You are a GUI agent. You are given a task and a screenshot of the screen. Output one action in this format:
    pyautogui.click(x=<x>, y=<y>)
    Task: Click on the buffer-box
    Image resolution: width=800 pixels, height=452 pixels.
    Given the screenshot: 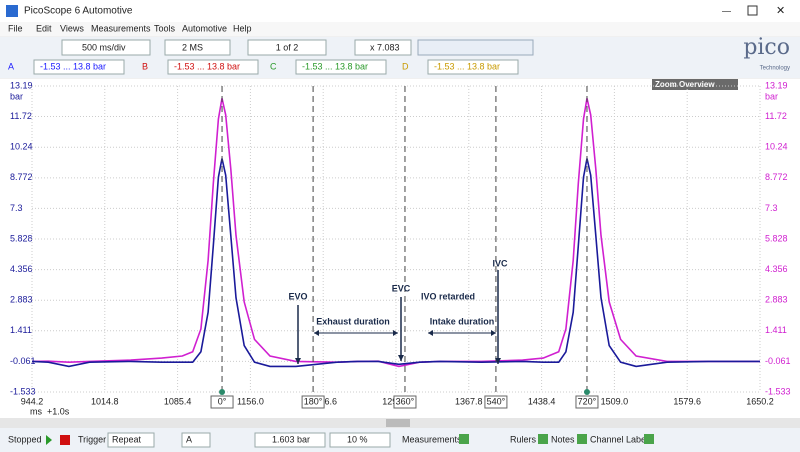 What is the action you would take?
    pyautogui.click(x=287, y=47)
    